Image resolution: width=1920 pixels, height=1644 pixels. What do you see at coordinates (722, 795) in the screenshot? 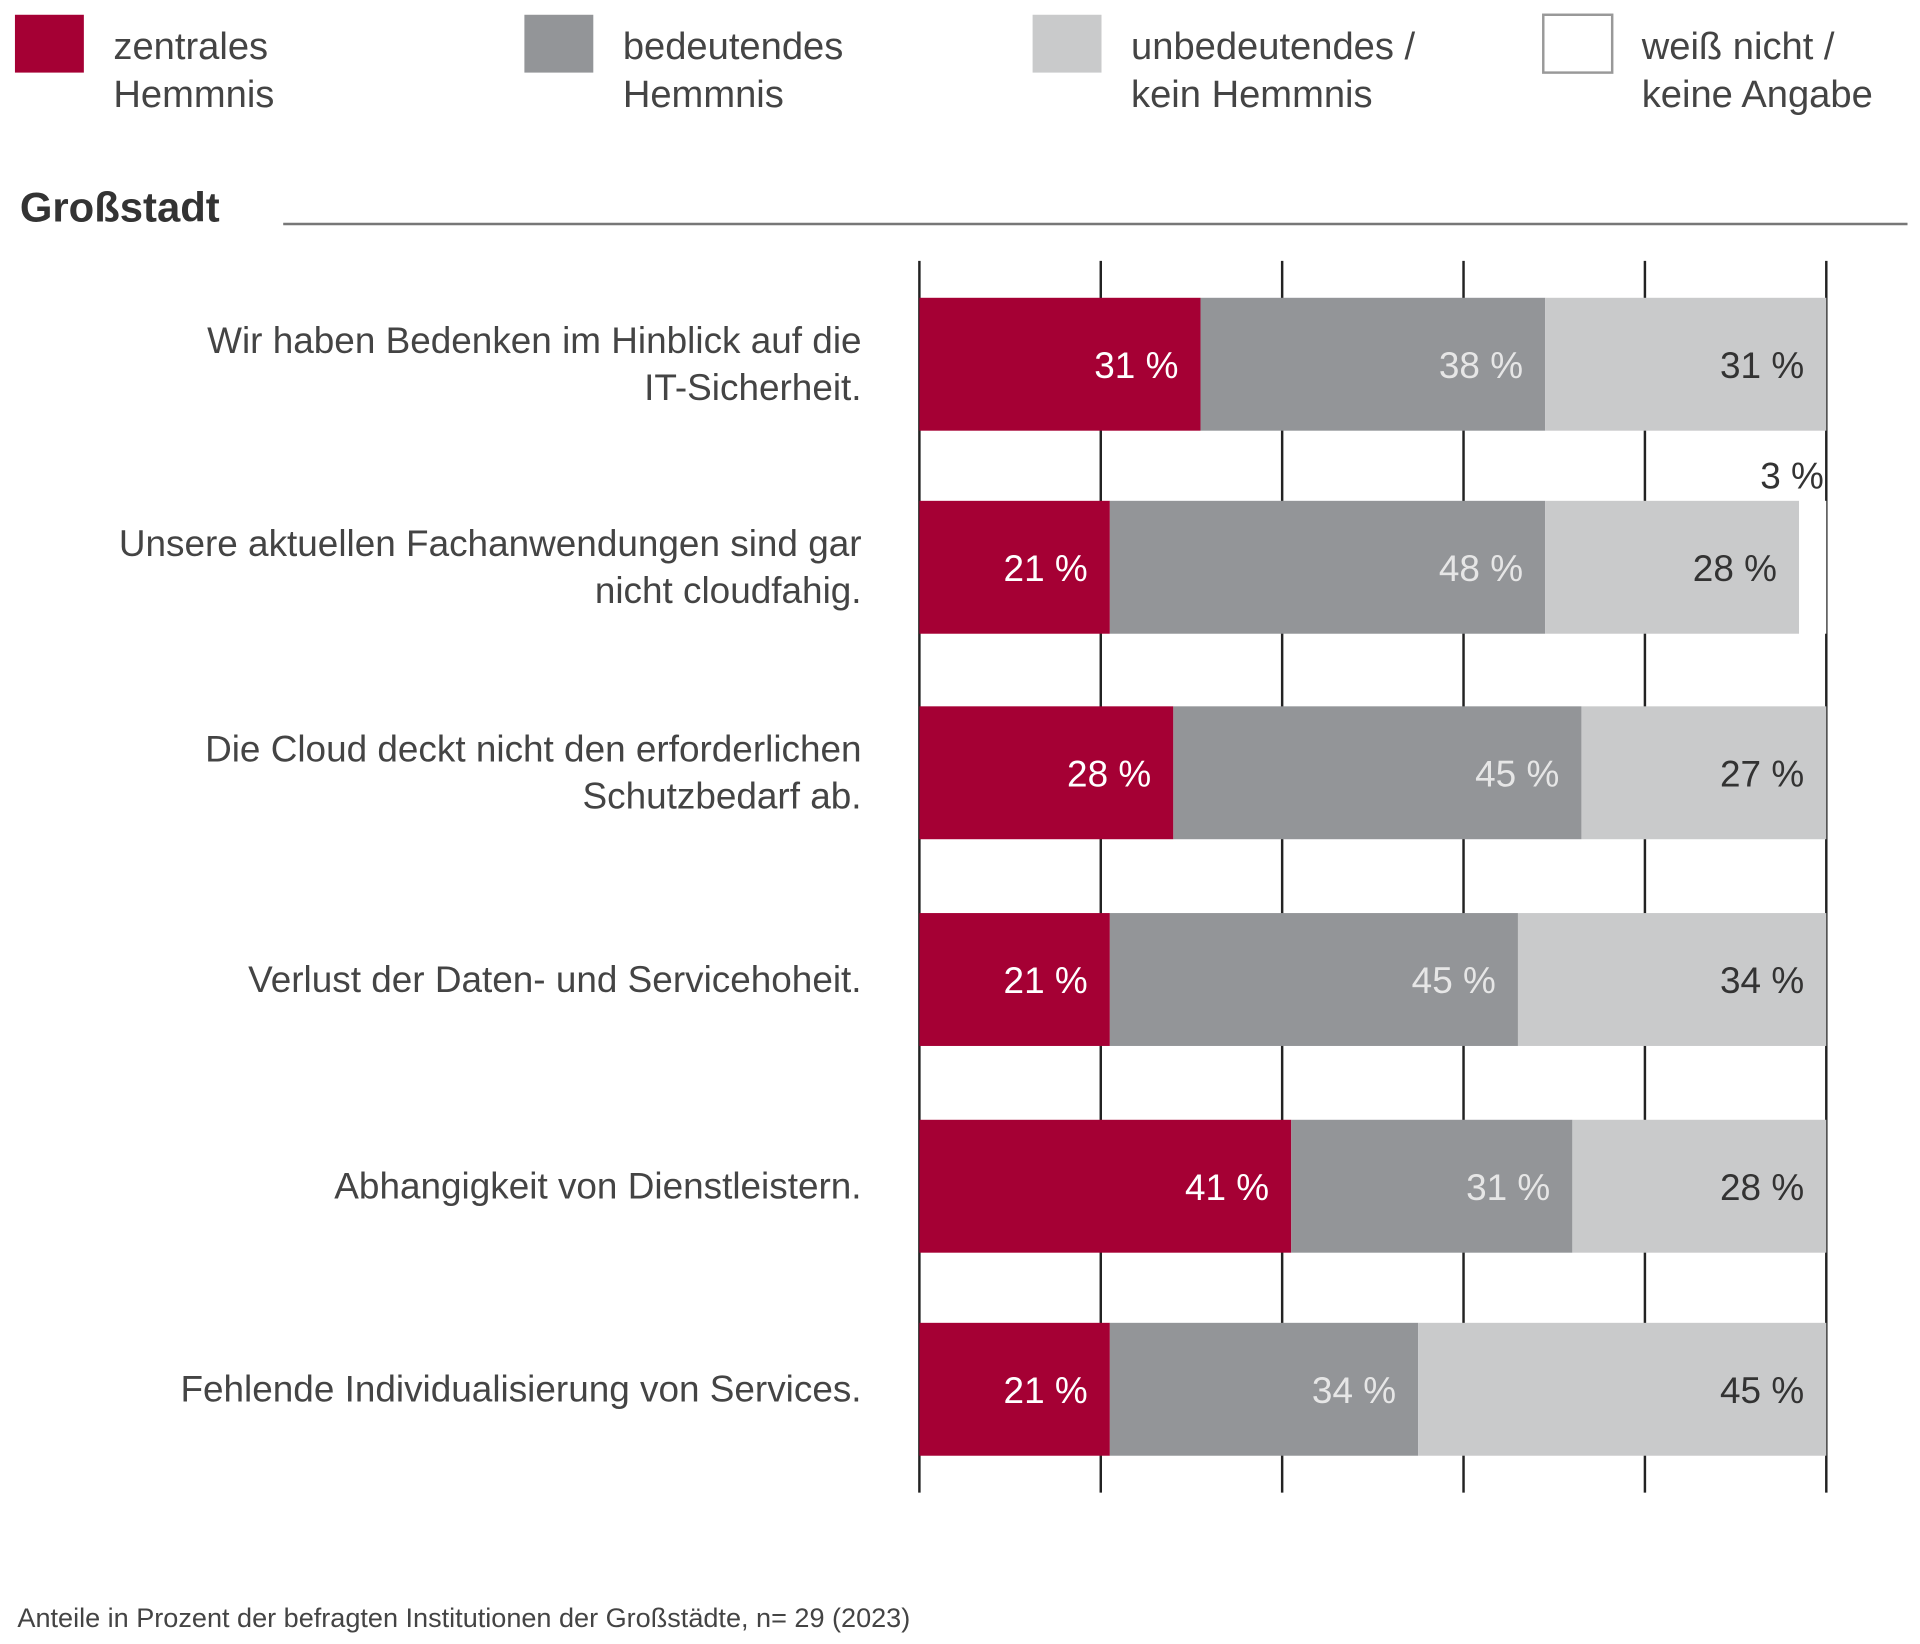
I see `category-label: Schutzbedarf ab.` at bounding box center [722, 795].